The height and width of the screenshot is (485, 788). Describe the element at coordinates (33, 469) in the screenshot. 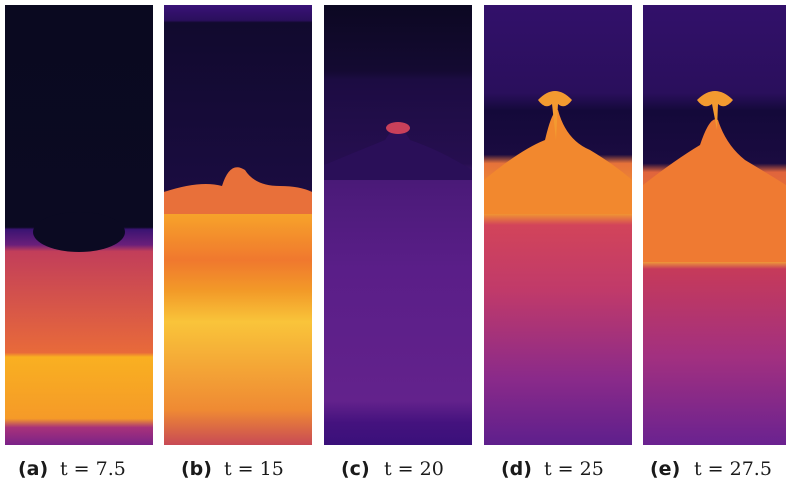

I see `panel-label: (a)` at that location.